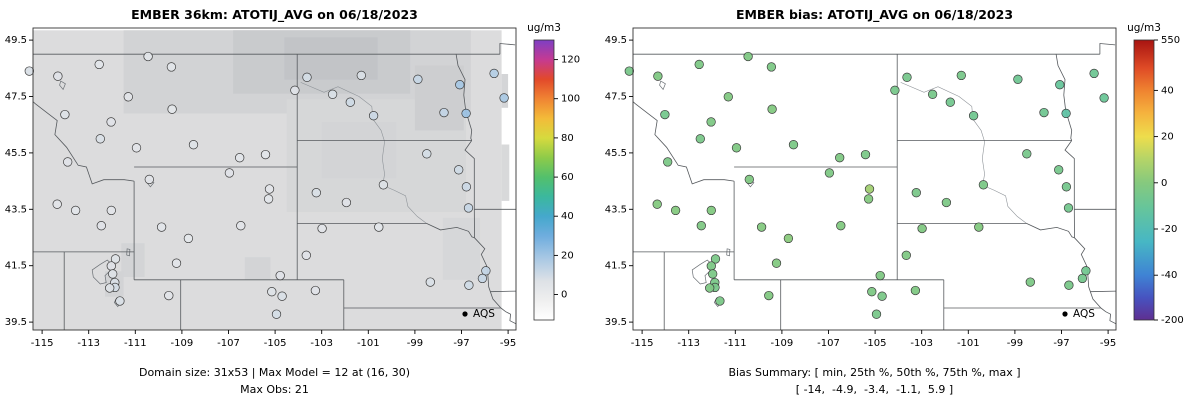 This screenshot has width=1200, height=409. I want to click on colorbar-tick-label: 60, so click(567, 177).